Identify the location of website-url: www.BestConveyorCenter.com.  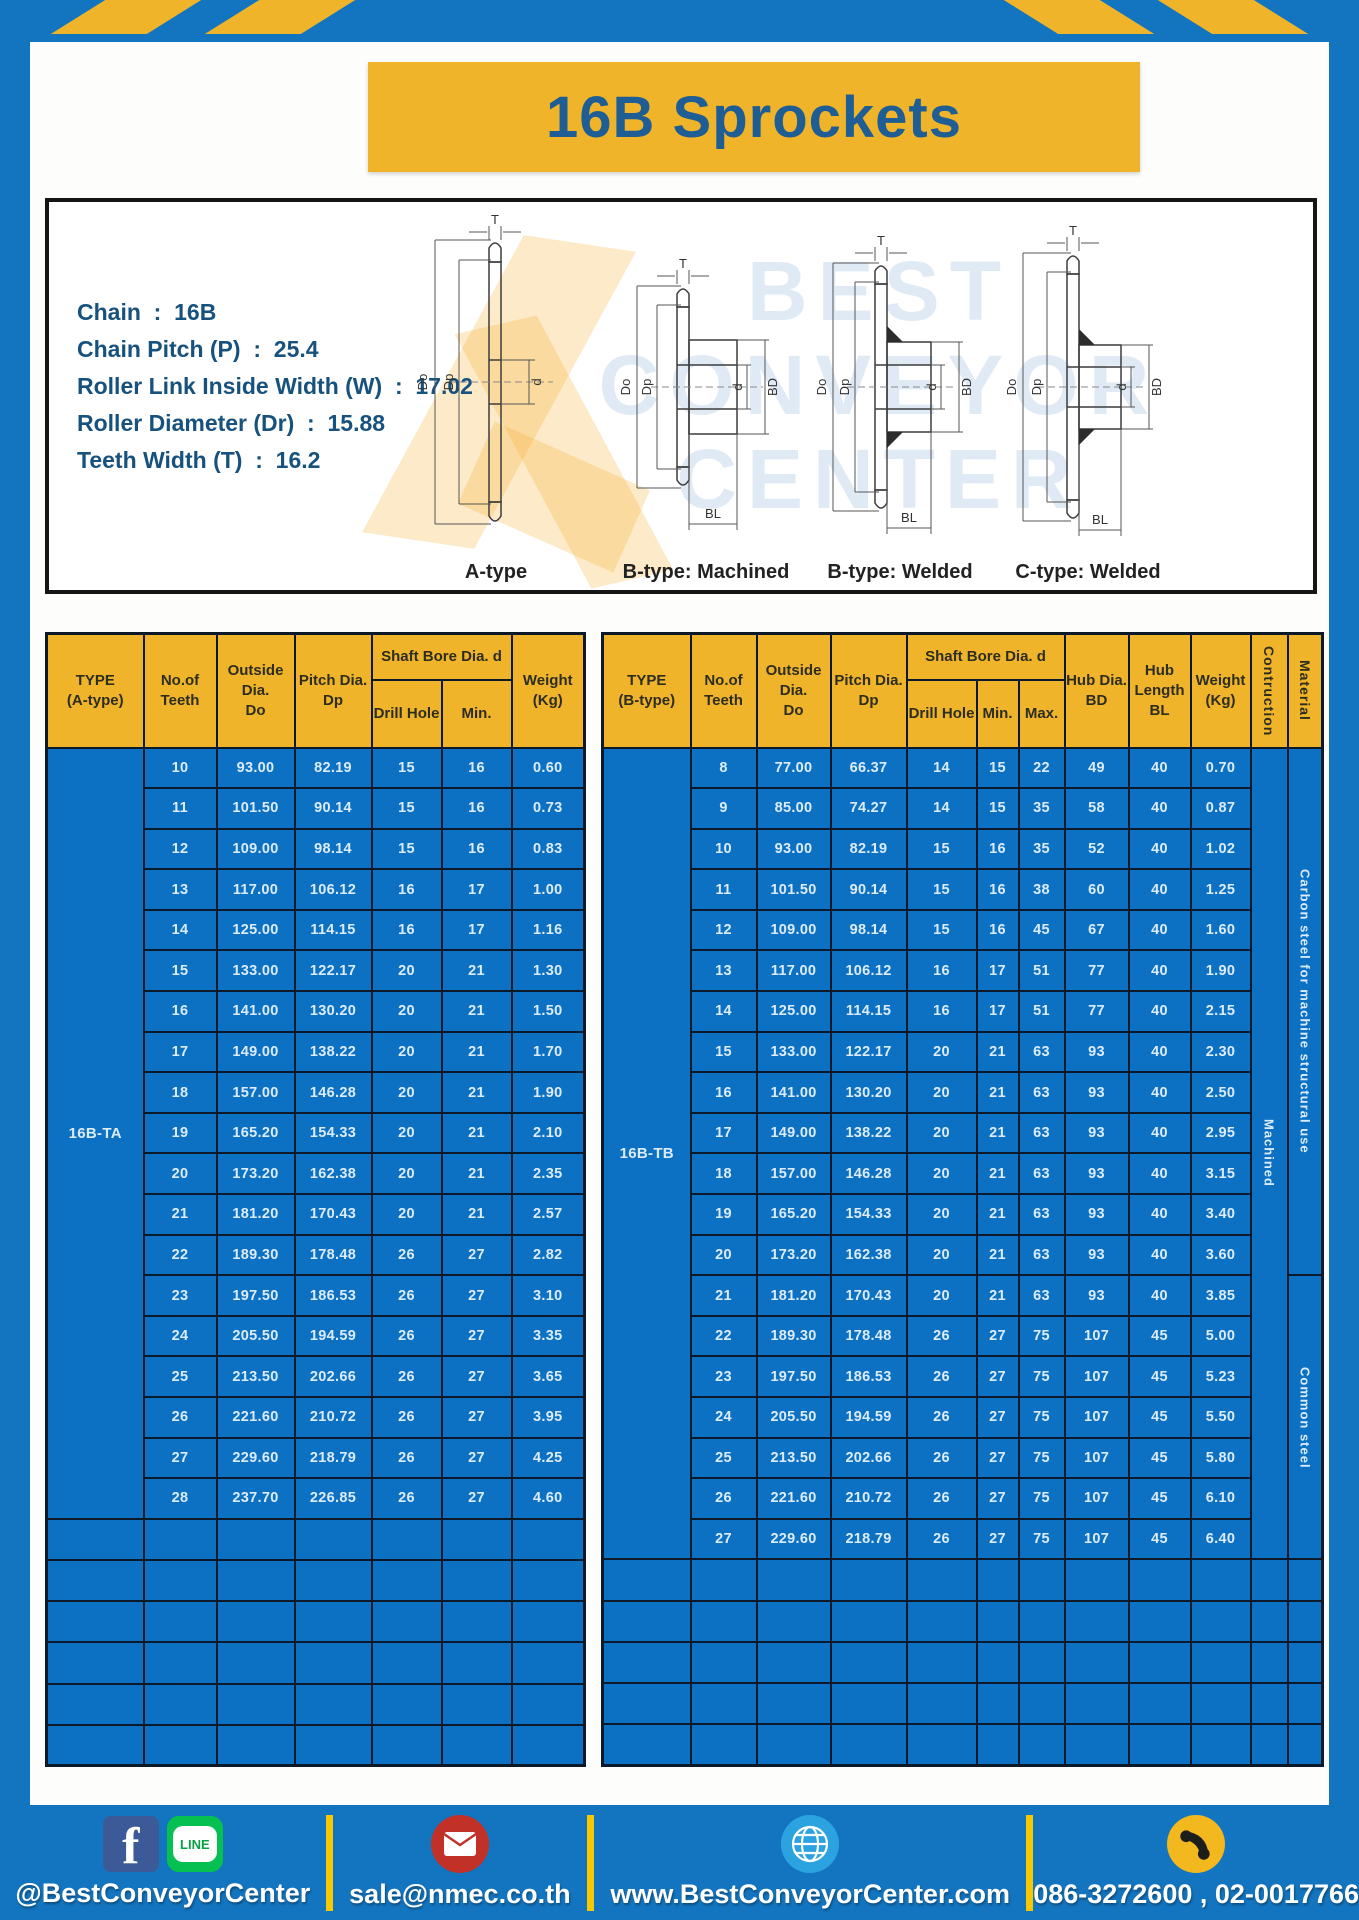
(810, 1894).